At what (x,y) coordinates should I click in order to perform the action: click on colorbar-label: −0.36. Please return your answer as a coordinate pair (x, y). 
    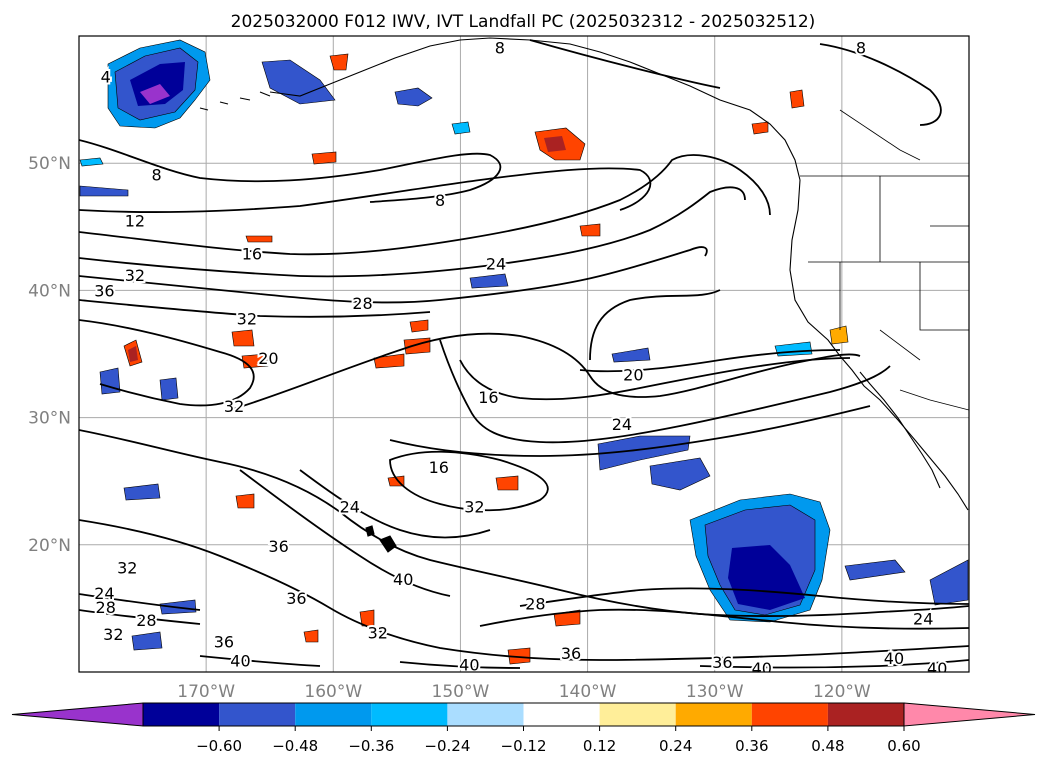
    Looking at the image, I should click on (371, 746).